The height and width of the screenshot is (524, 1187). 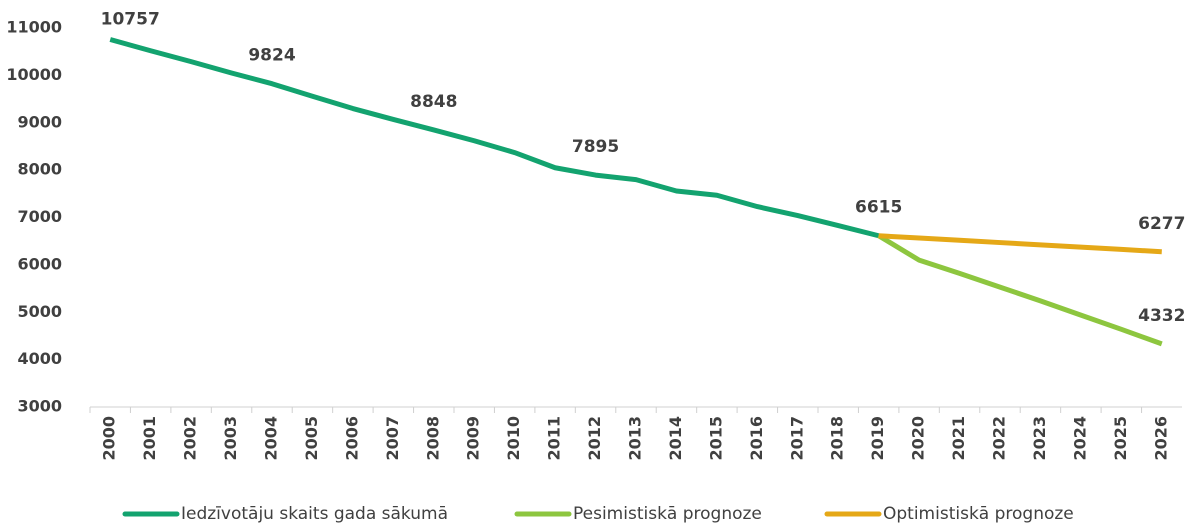 I want to click on x-tick-label: 2007, so click(x=392, y=438).